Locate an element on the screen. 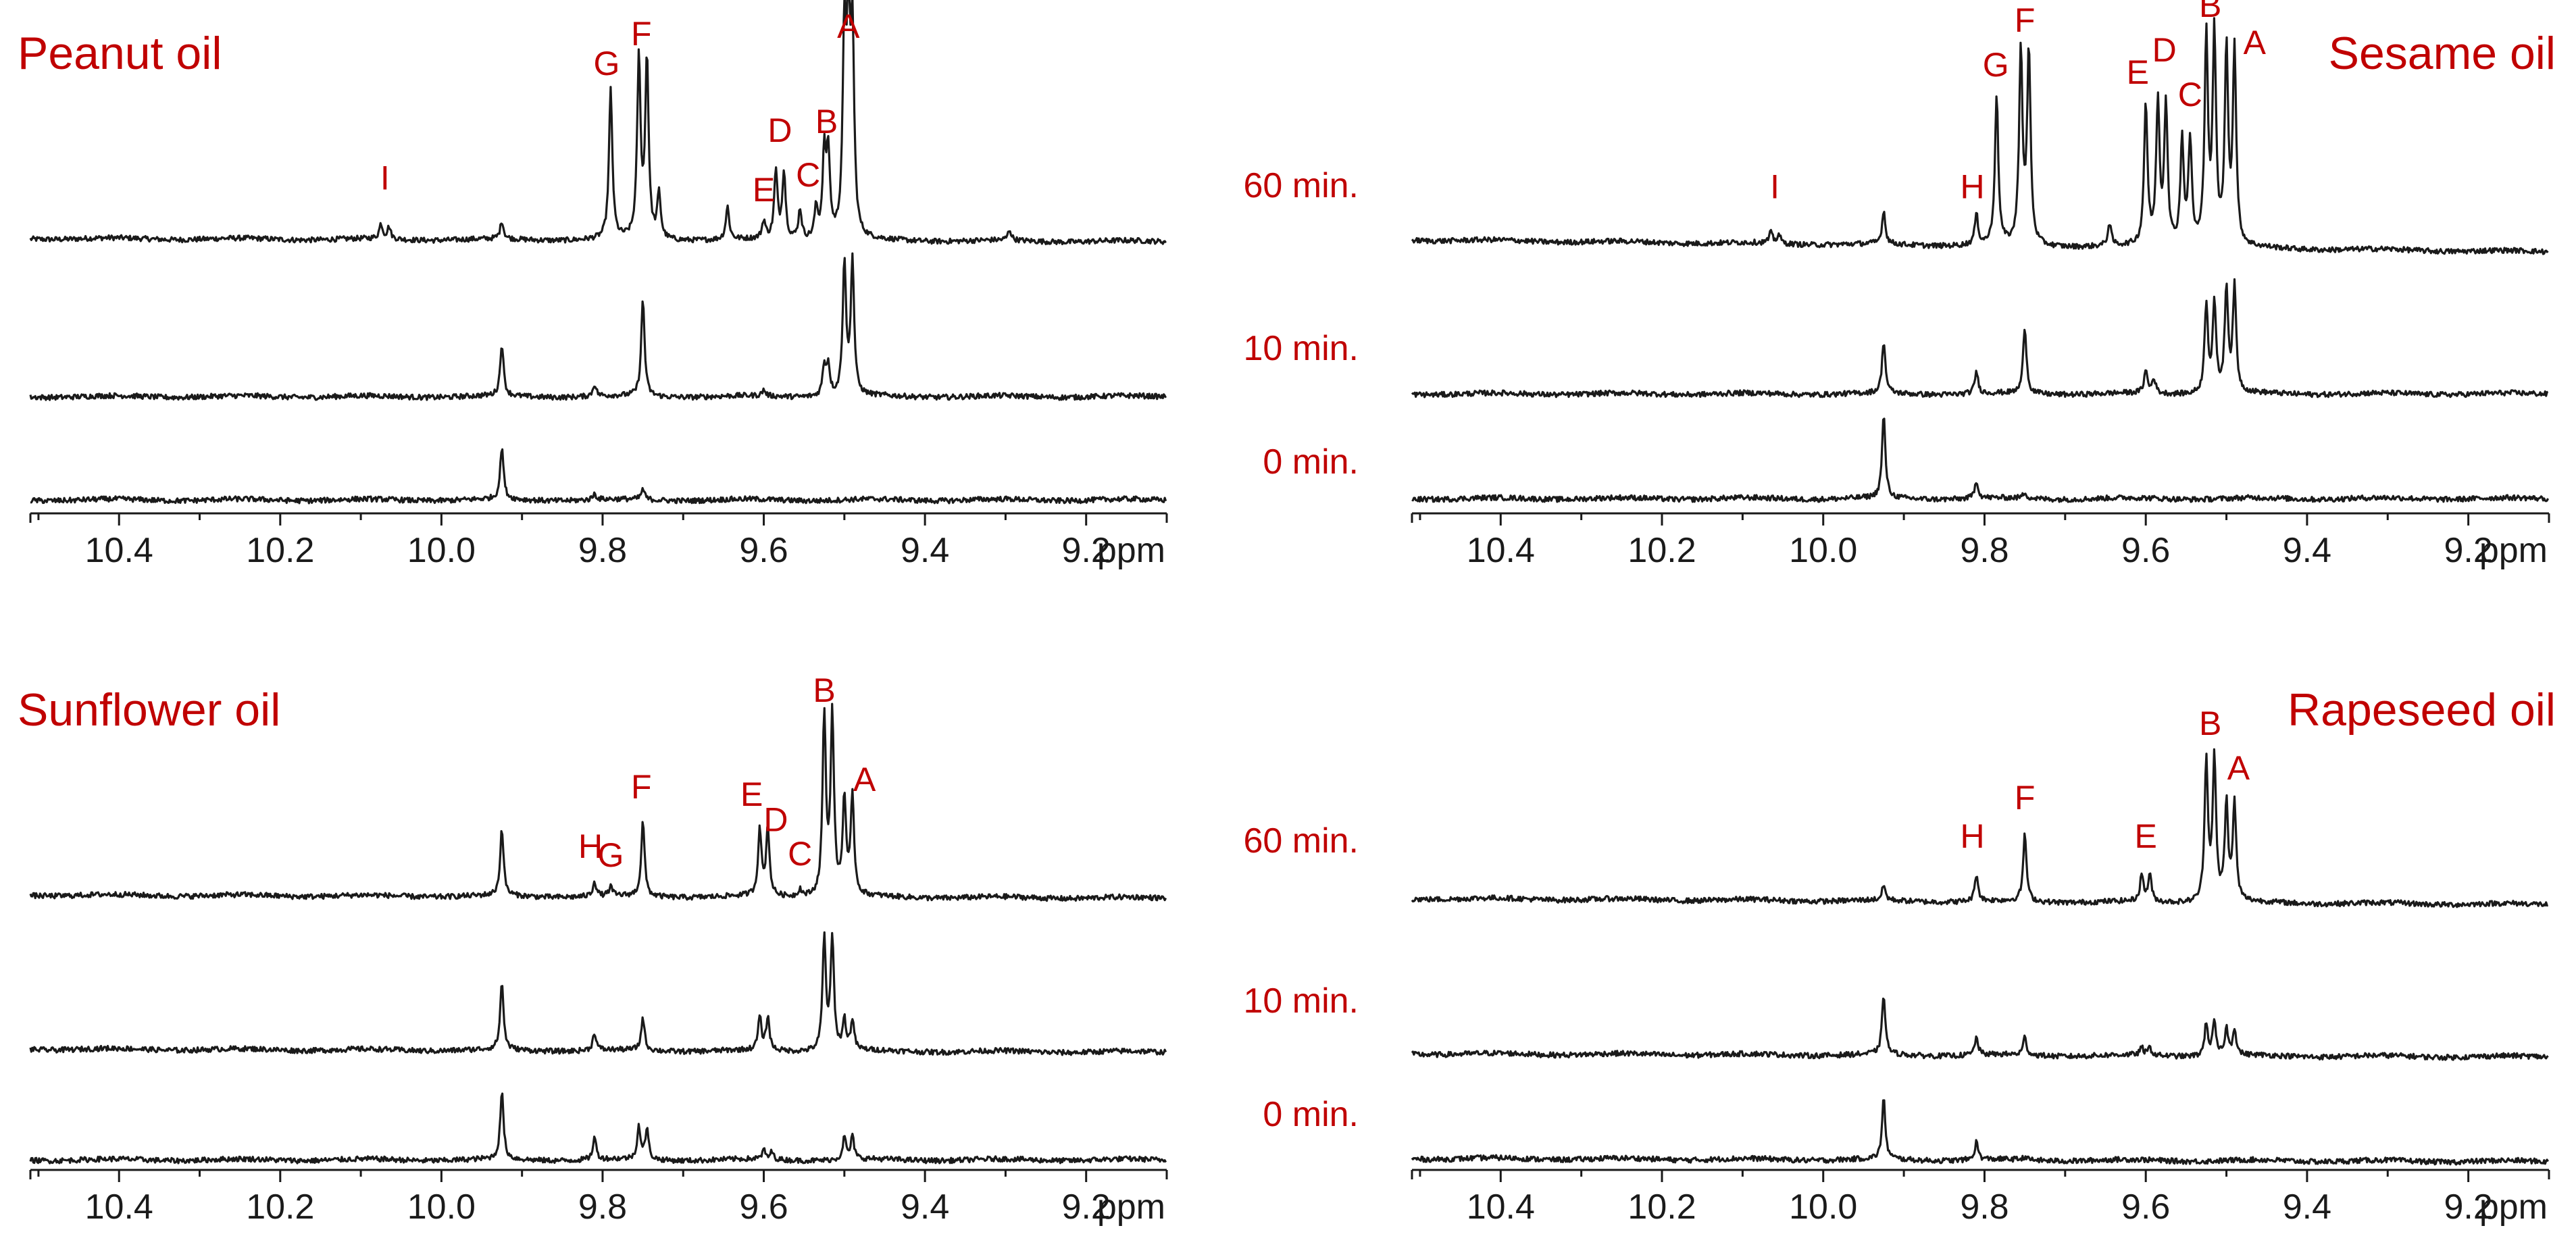  panel-title-sunflower: Sunflower oil is located at coordinates (149, 710).